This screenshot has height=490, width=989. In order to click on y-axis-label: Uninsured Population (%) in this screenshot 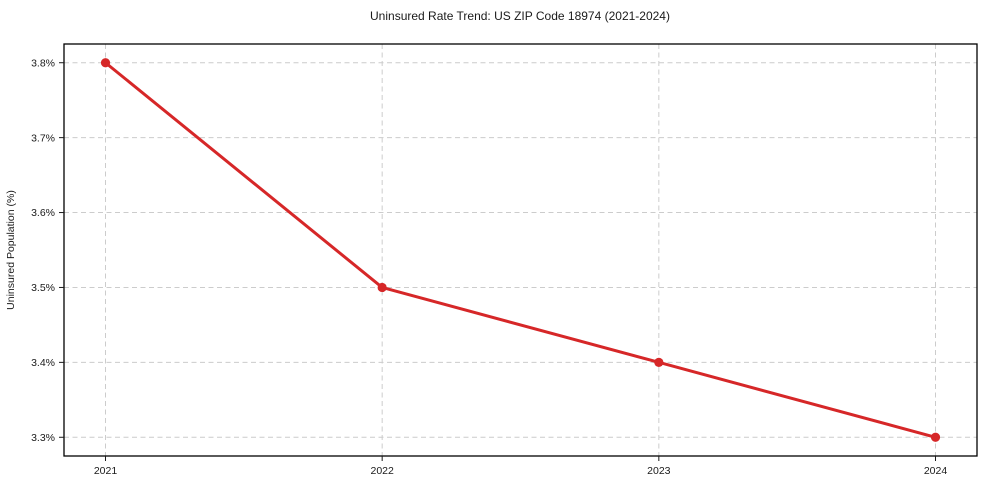, I will do `click(11, 250)`.